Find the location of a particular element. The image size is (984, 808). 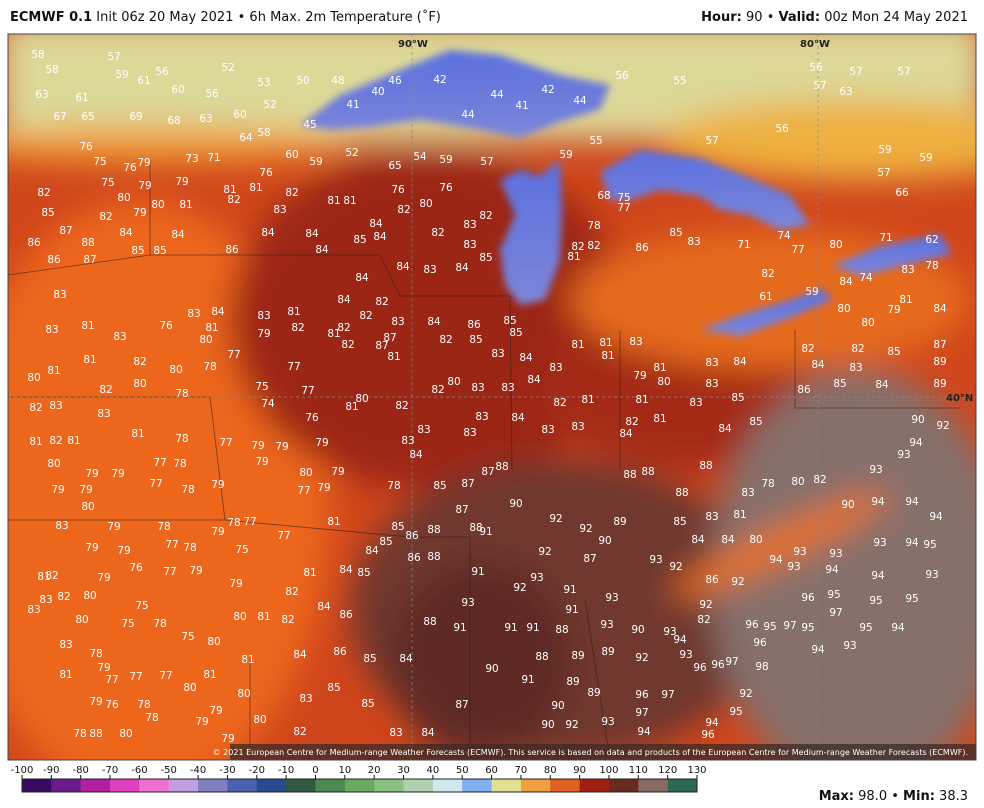

colorbar-tick-label: 90 is located at coordinates (579, 770).